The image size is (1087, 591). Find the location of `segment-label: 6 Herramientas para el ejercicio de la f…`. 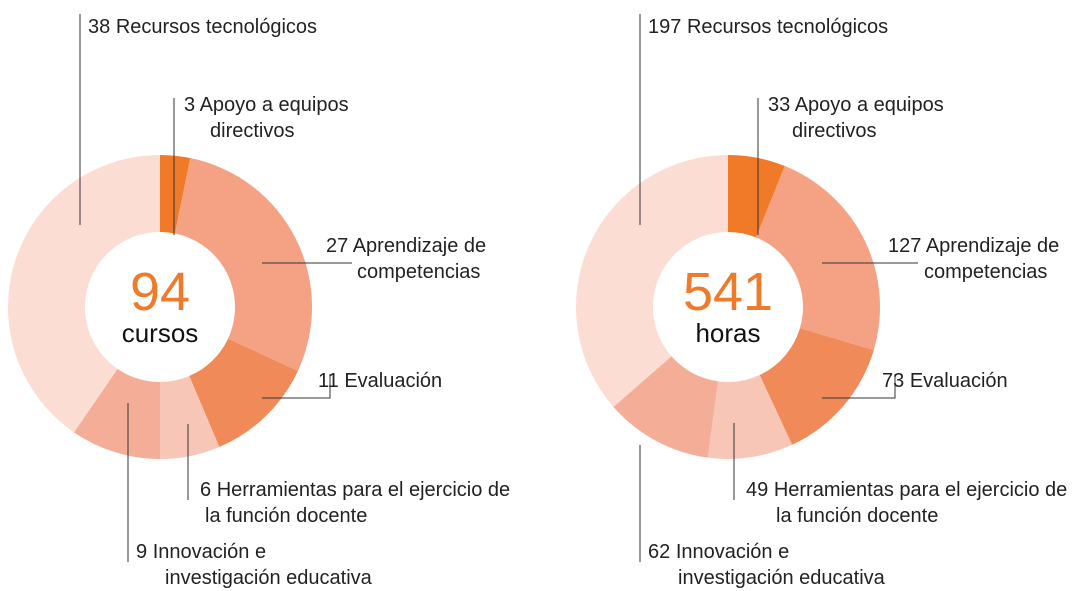

segment-label: 6 Herramientas para el ejercicio de la f… is located at coordinates (357, 503).